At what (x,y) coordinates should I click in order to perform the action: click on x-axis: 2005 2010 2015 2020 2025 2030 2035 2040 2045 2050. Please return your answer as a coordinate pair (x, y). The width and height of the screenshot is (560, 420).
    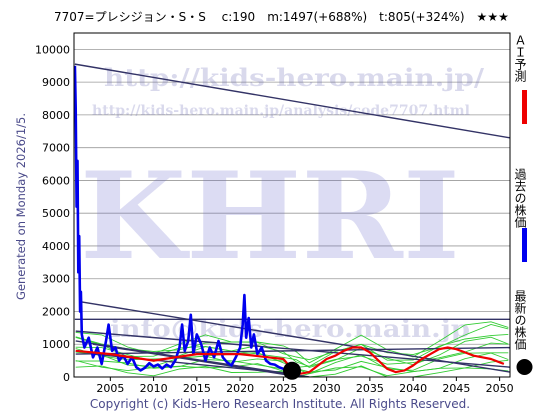
    Looking at the image, I should click on (305, 386).